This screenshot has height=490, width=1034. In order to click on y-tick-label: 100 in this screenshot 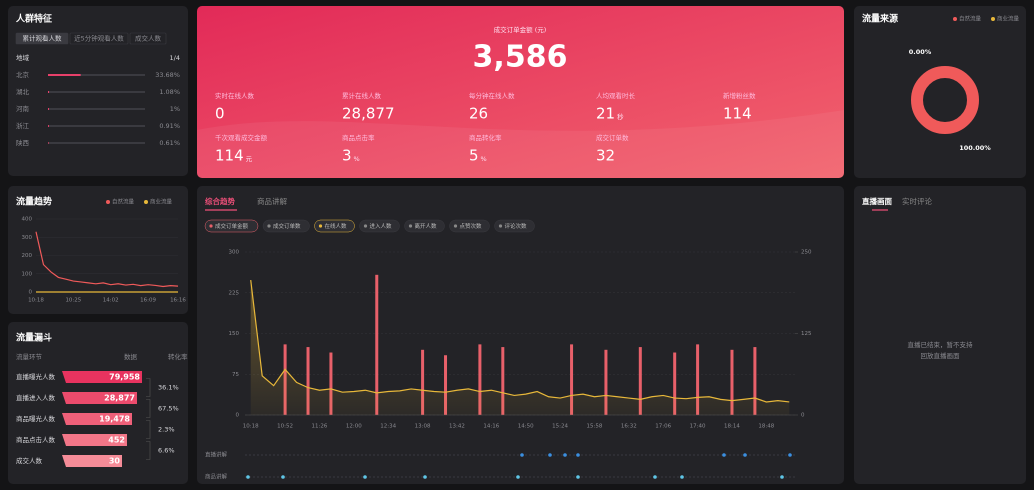, I will do `click(27, 274)`.